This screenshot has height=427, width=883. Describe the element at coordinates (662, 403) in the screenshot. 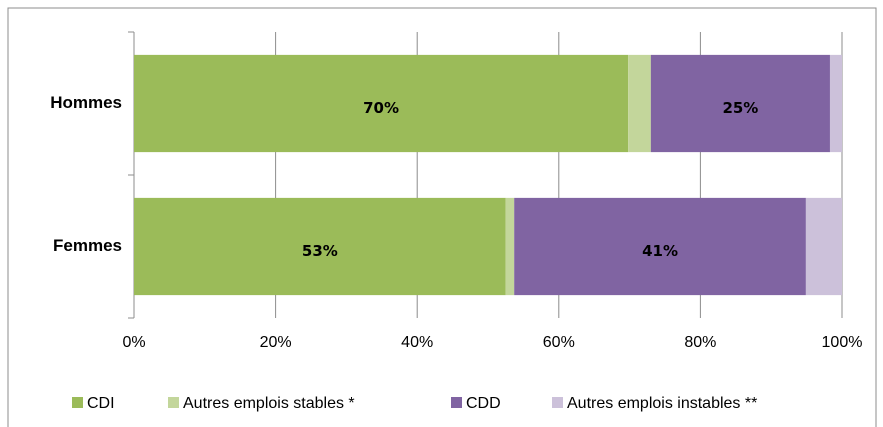

I see `legend-label: Autres emplois instables **` at that location.